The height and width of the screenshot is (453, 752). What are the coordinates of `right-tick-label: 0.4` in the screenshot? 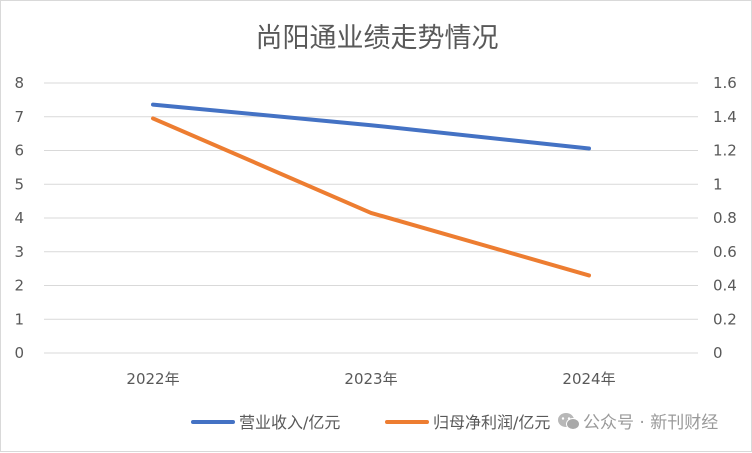 It's located at (725, 286).